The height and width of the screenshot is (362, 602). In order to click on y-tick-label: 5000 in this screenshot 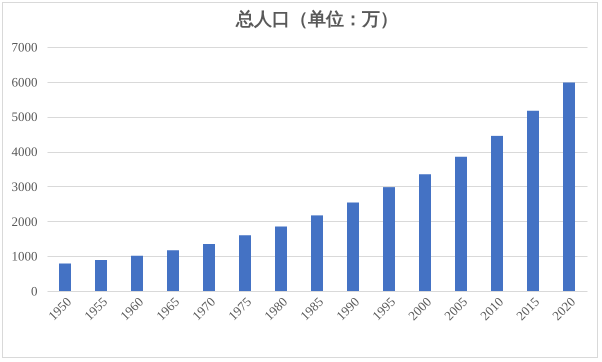, I will do `click(25, 116)`.